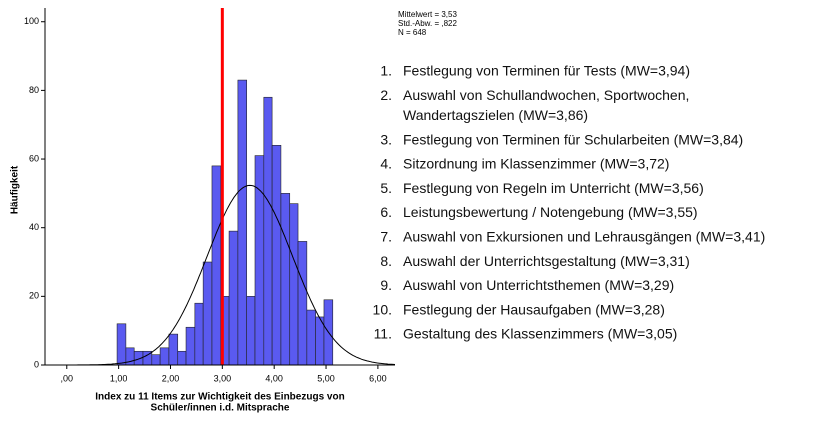 This screenshot has width=835, height=421. I want to click on x-tick-label: 6,00, so click(378, 378).